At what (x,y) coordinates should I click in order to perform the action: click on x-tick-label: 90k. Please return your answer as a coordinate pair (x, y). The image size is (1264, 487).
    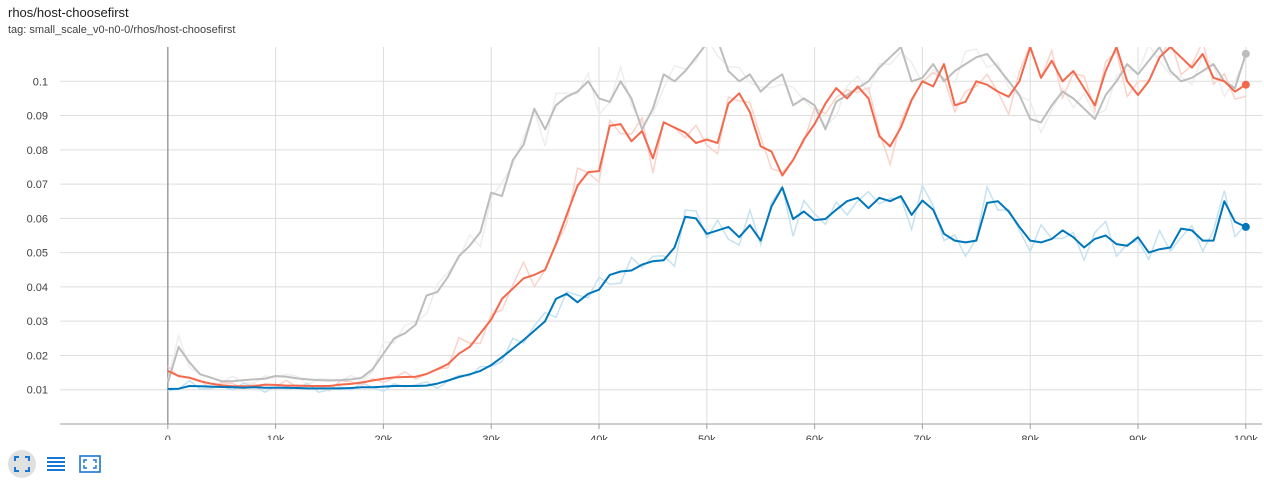
    Looking at the image, I should click on (1138, 437).